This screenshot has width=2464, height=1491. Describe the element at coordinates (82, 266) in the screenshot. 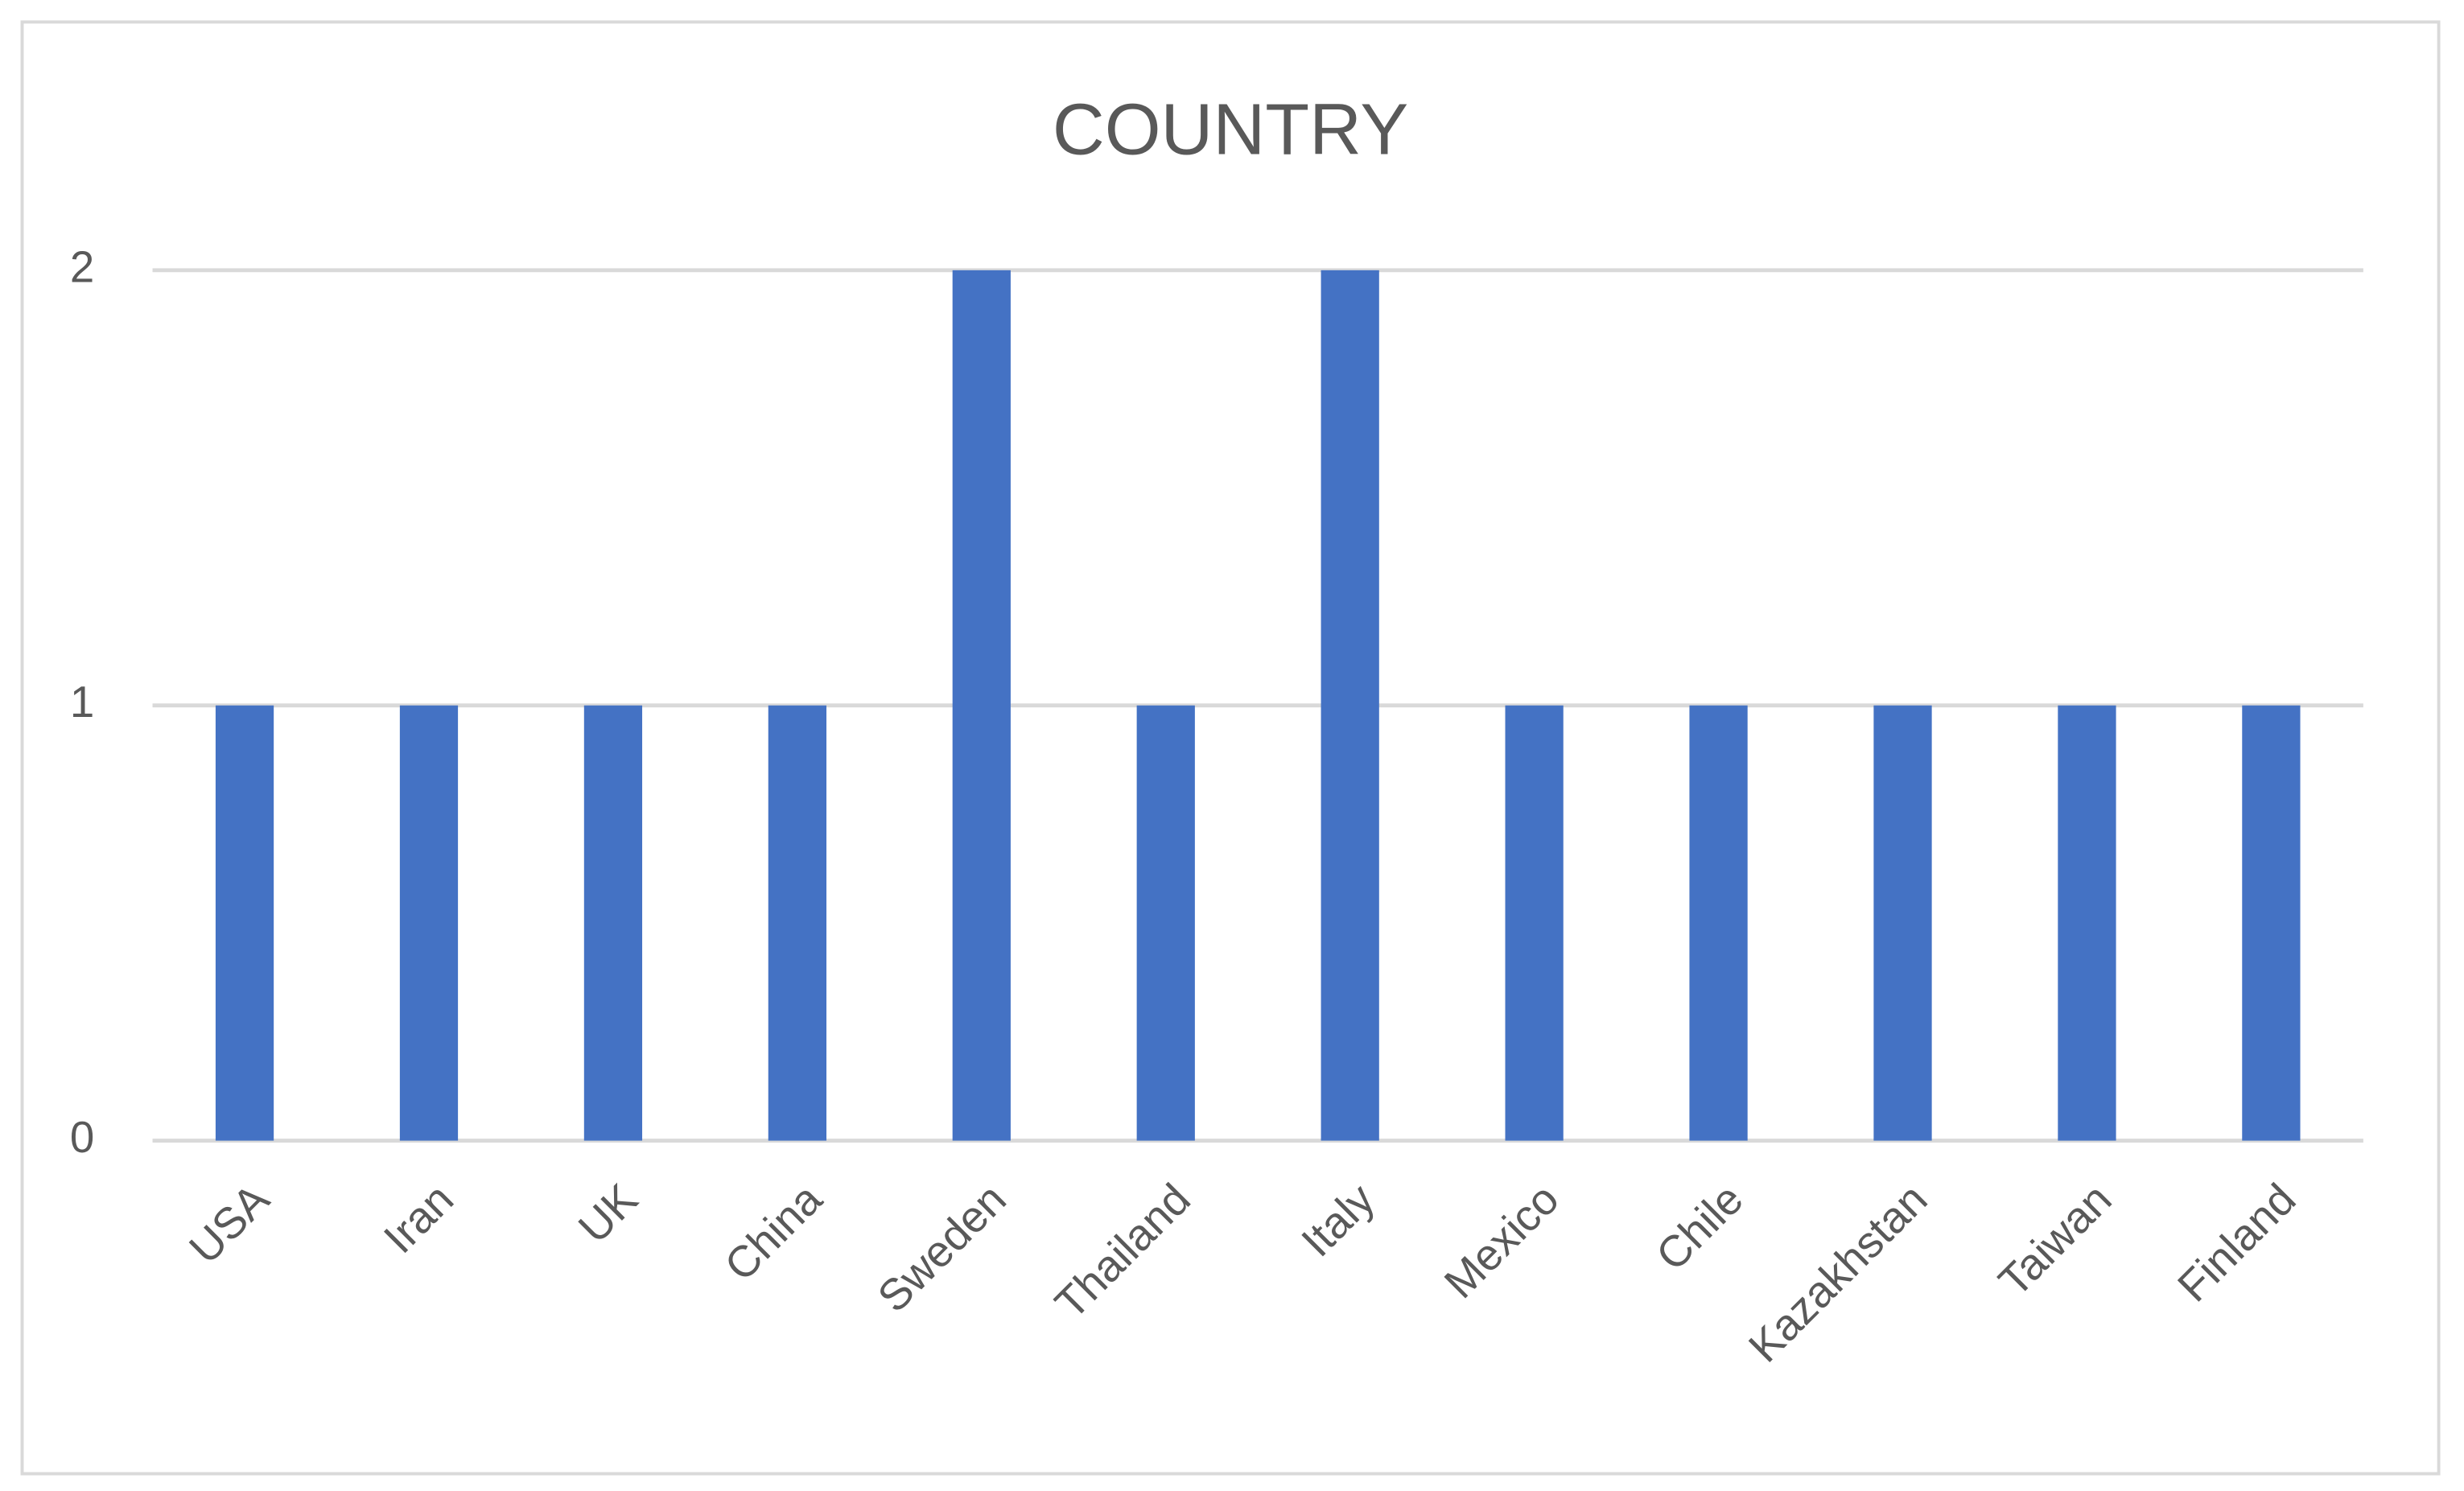

I see `y-tick-label: 2` at that location.